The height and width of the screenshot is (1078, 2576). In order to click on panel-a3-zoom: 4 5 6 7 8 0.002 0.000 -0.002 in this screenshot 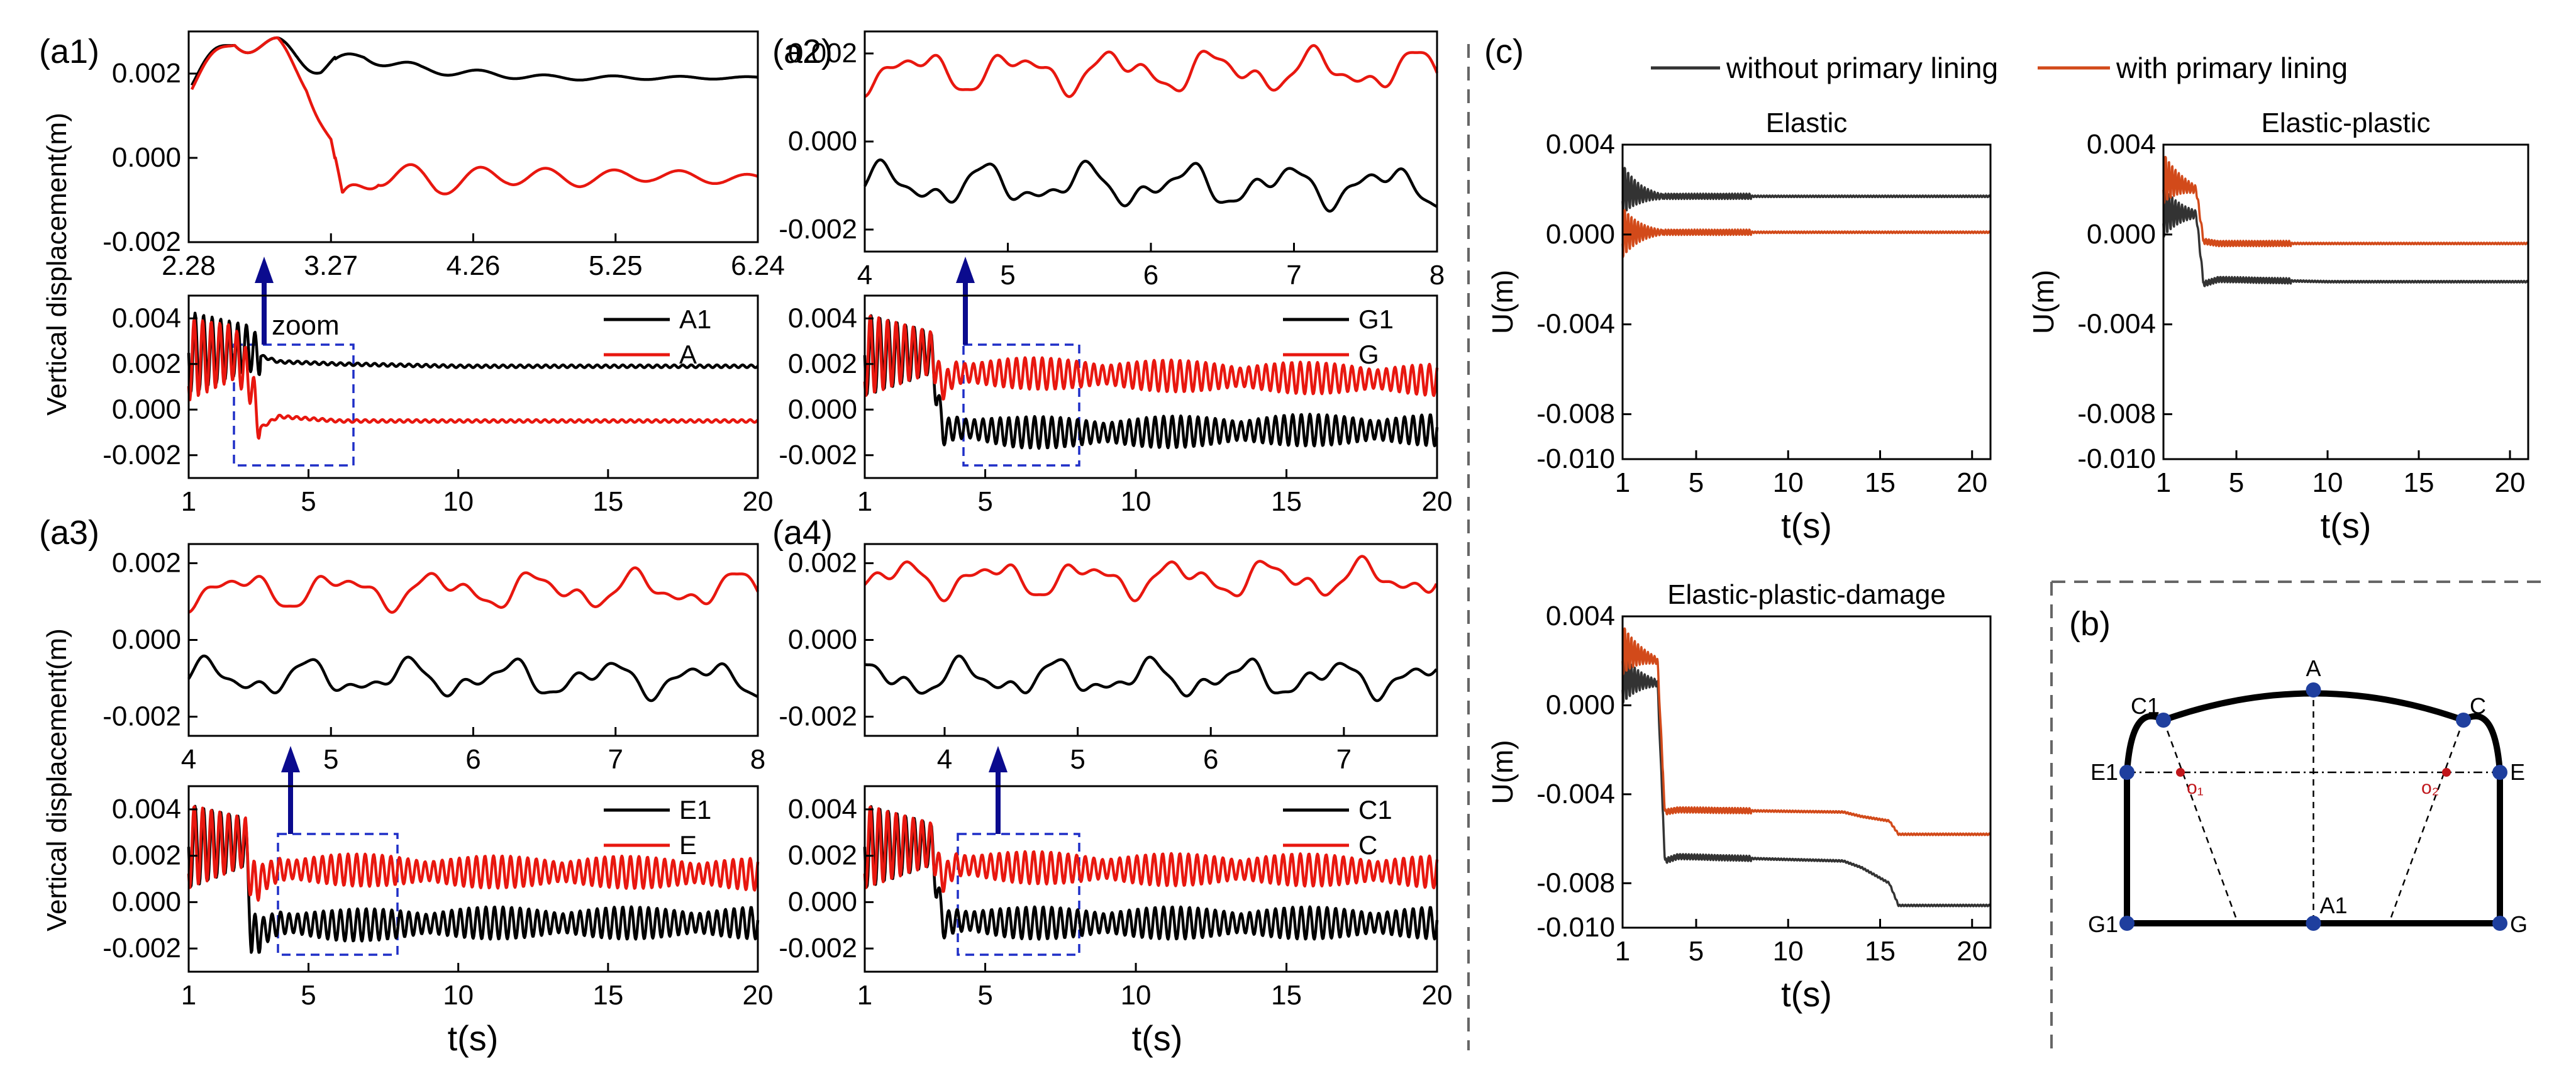, I will do `click(434, 659)`.